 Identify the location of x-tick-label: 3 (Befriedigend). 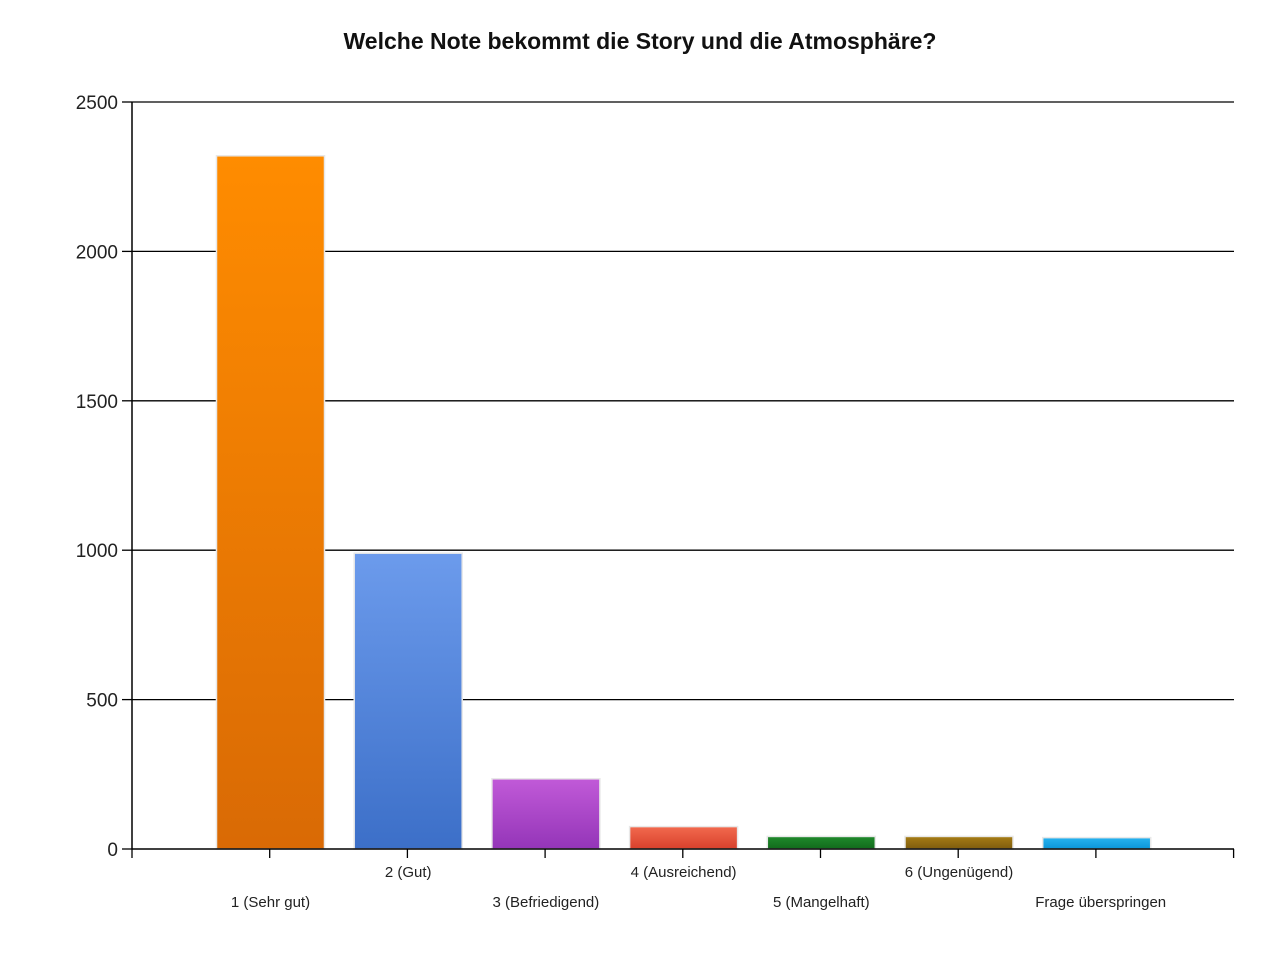
(546, 902).